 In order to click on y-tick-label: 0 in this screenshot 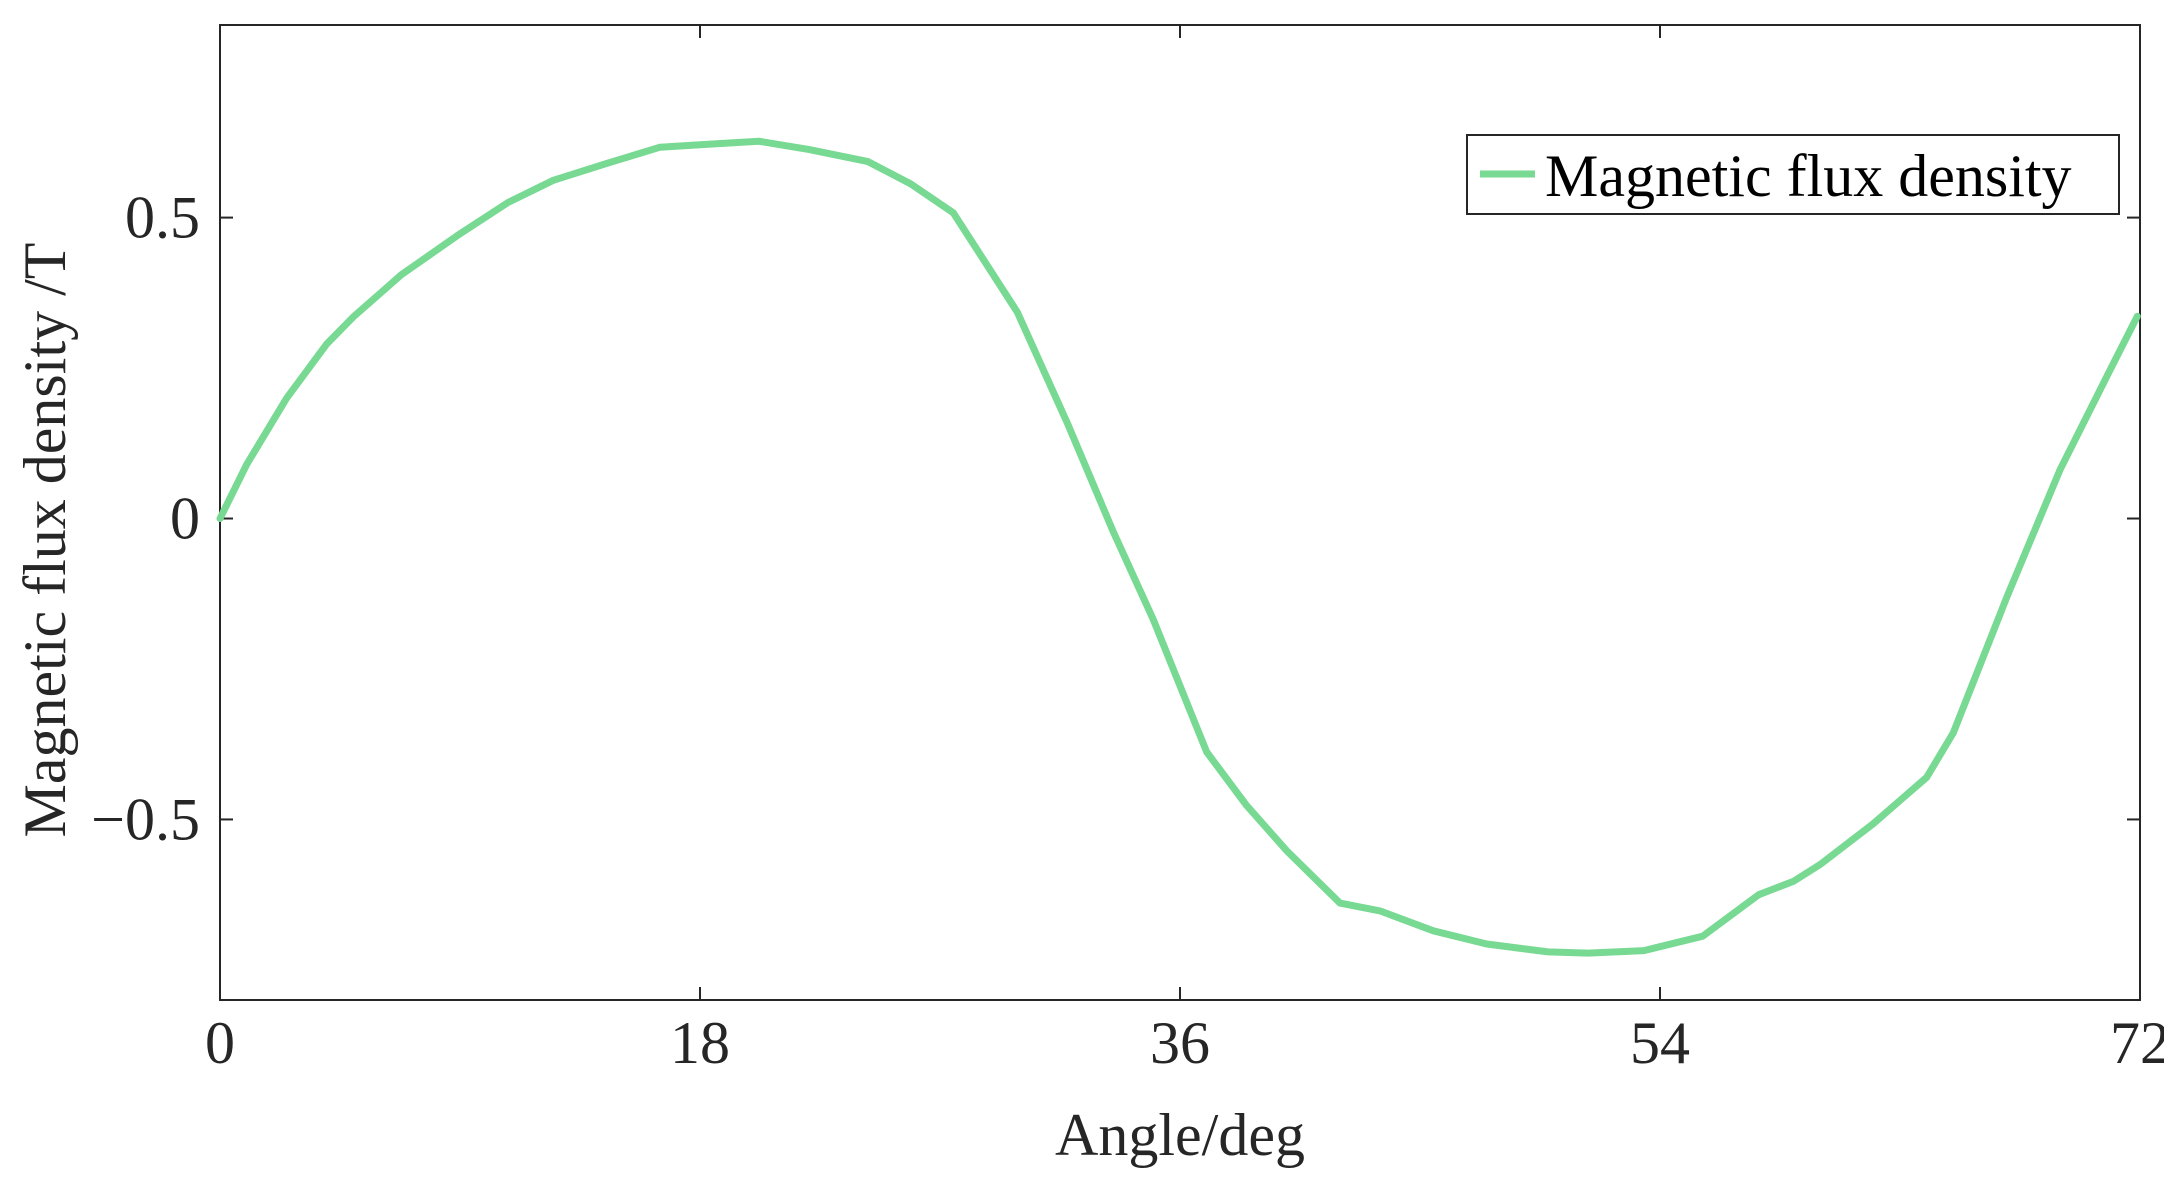, I will do `click(185, 519)`.